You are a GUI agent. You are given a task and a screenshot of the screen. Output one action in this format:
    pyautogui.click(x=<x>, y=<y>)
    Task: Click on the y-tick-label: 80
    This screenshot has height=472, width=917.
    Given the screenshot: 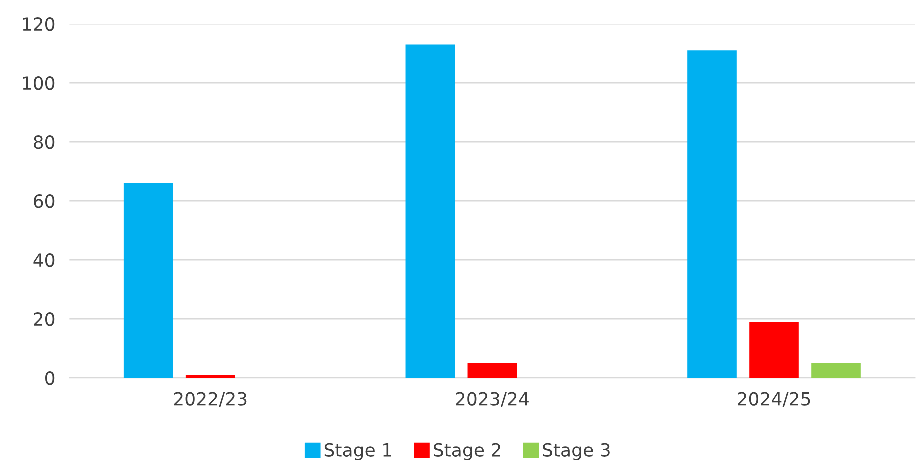 What is the action you would take?
    pyautogui.click(x=44, y=143)
    